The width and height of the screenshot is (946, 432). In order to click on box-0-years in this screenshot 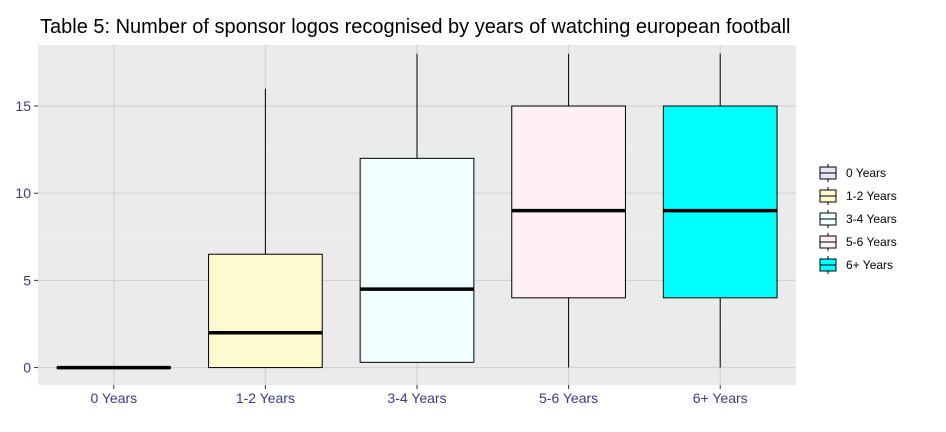, I will do `click(114, 367)`.